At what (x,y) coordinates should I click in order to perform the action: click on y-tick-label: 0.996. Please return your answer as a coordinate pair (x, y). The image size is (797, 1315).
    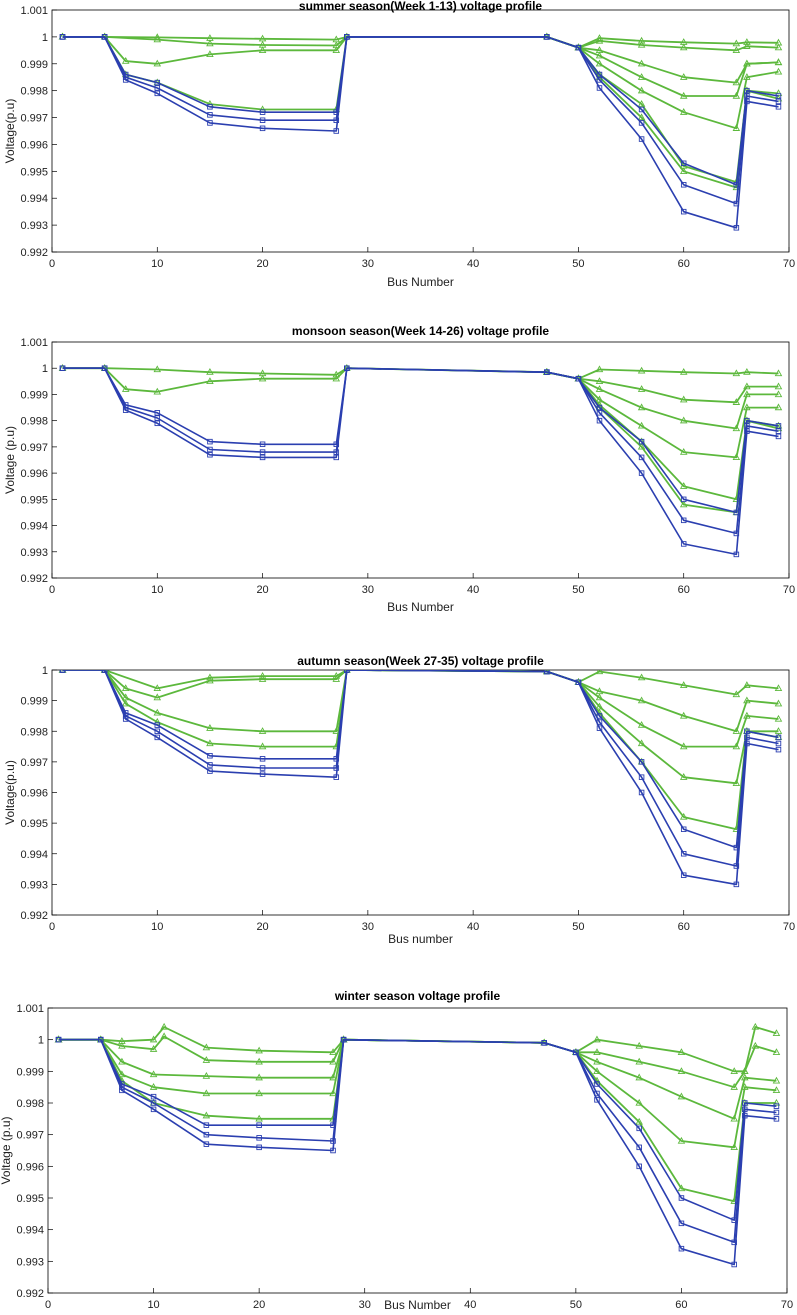
    Looking at the image, I should click on (34, 474).